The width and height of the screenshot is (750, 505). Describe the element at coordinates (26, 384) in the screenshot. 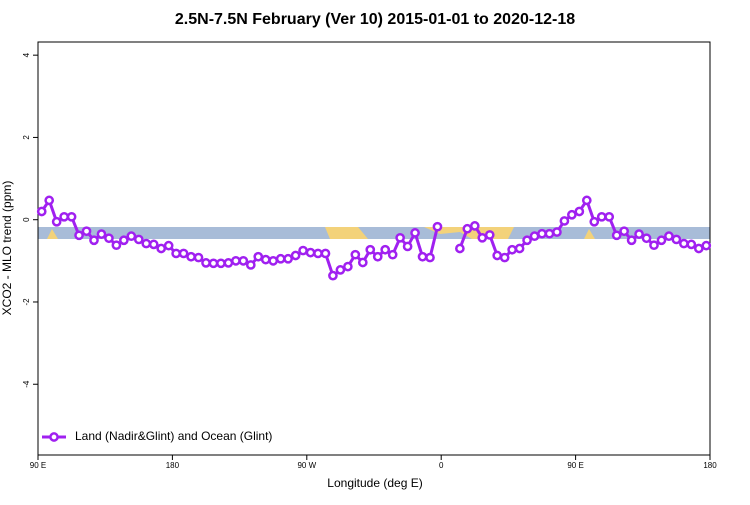

I see `y-tick-label: -4` at that location.